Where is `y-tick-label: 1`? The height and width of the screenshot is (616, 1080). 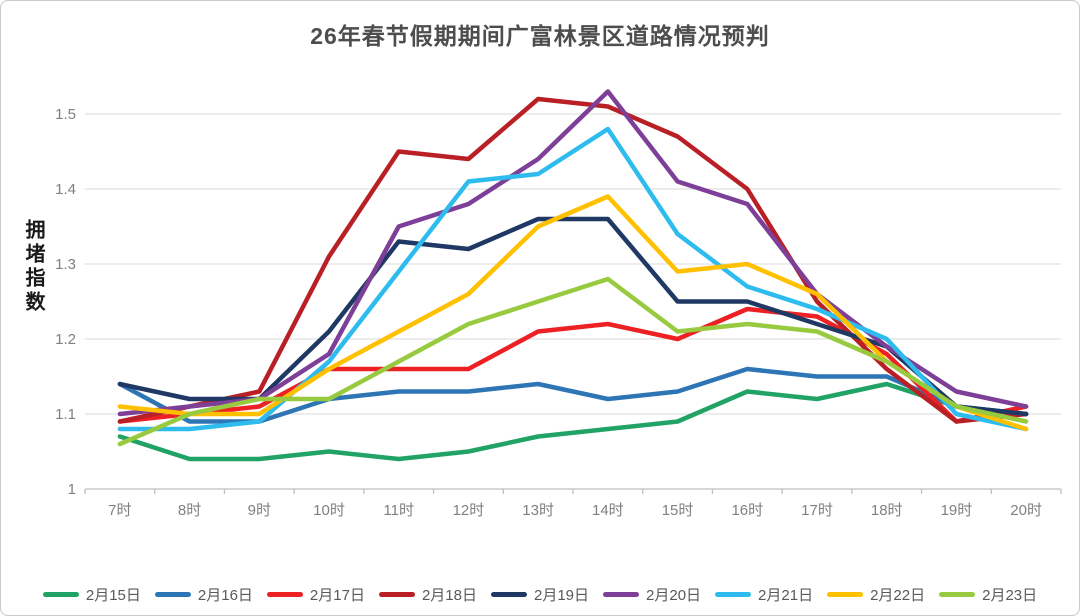 y-tick-label: 1 is located at coordinates (72, 489).